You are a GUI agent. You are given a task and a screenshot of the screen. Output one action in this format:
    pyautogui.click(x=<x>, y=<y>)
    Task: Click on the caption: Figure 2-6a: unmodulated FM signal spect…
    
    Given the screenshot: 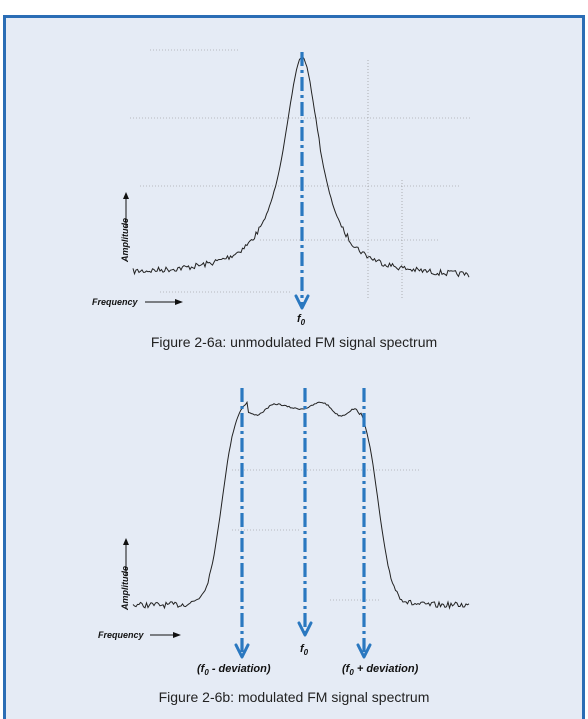 What is the action you would take?
    pyautogui.click(x=294, y=342)
    